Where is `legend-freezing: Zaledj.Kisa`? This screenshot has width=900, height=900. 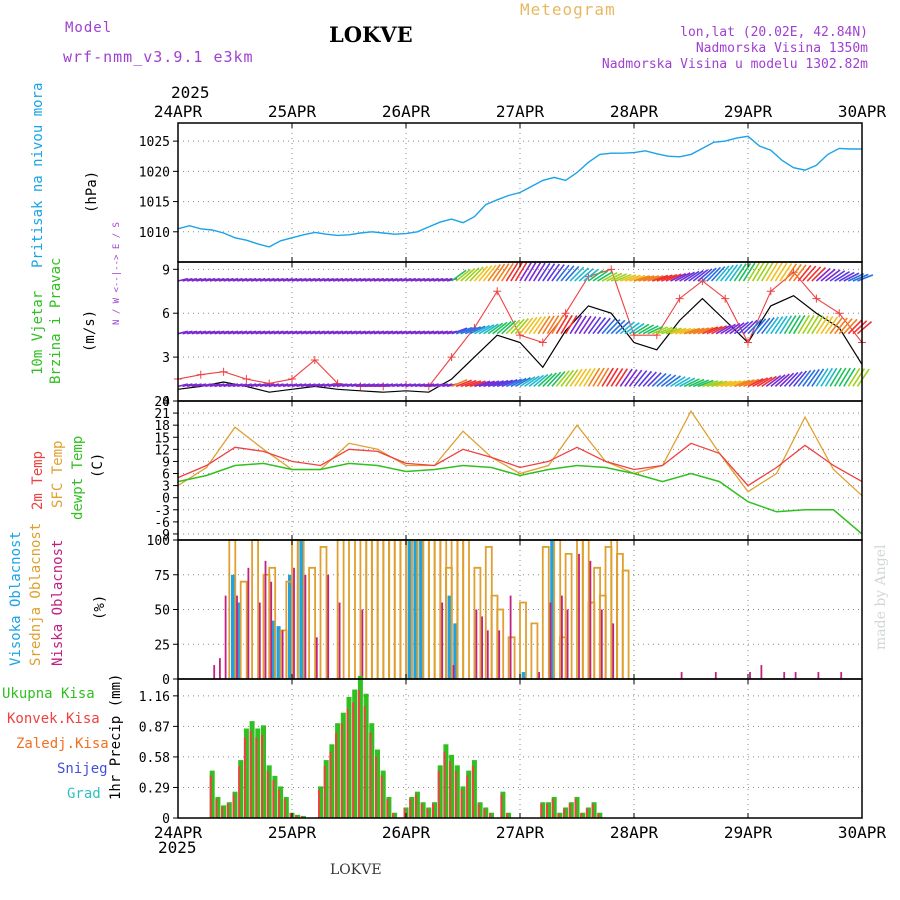
legend-freezing: Zaledj.Kisa is located at coordinates (62, 744).